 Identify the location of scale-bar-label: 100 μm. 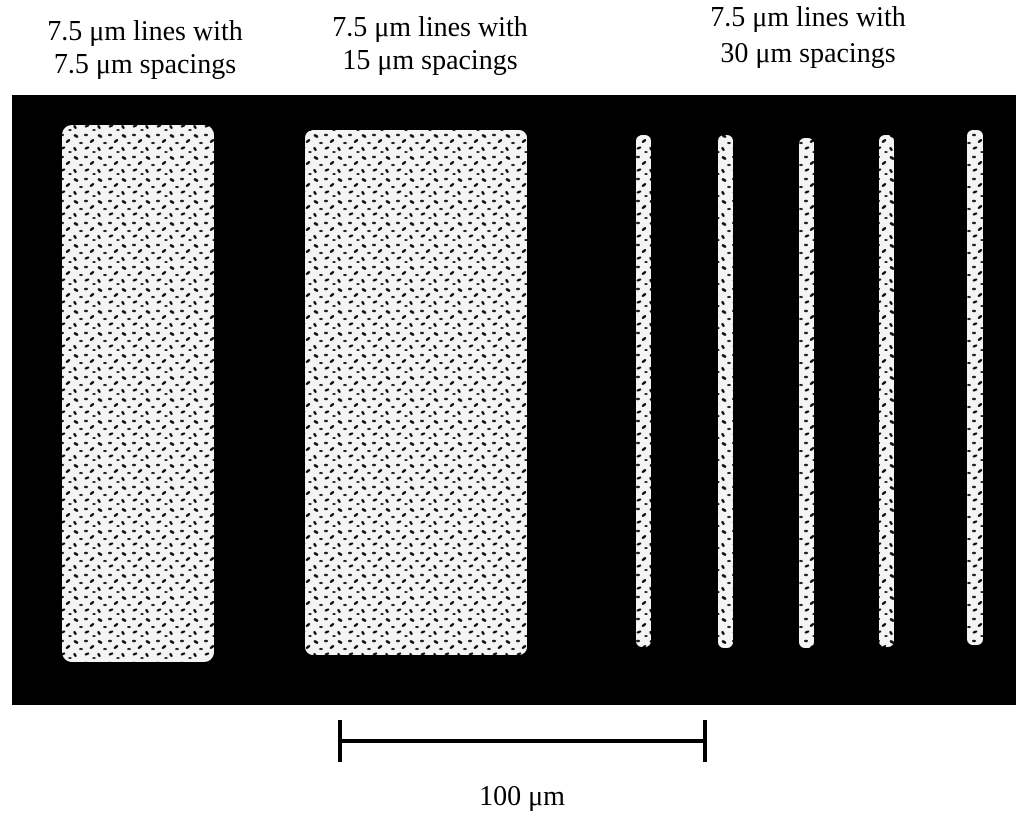
(522, 796).